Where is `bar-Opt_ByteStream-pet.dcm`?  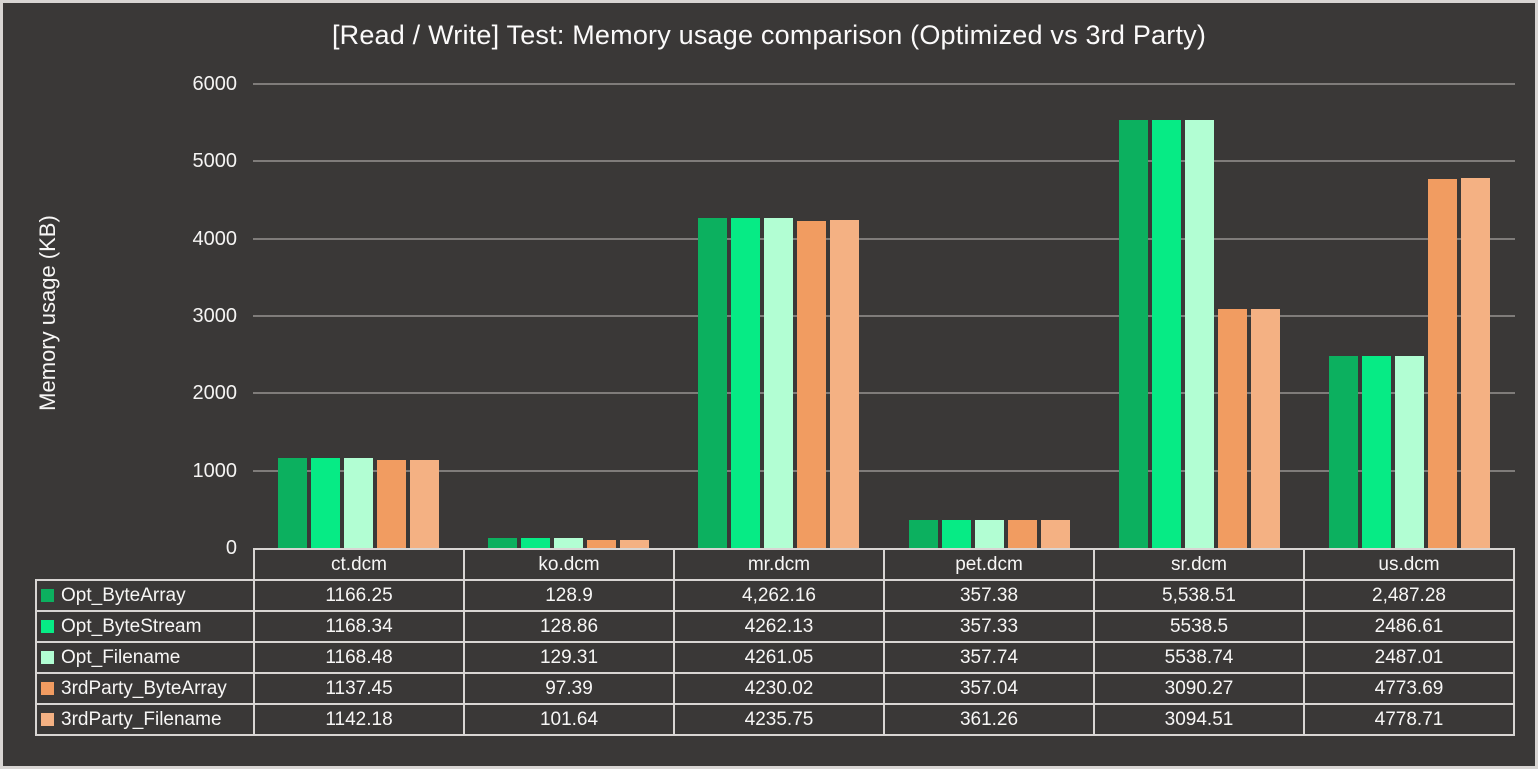 bar-Opt_ByteStream-pet.dcm is located at coordinates (956, 534).